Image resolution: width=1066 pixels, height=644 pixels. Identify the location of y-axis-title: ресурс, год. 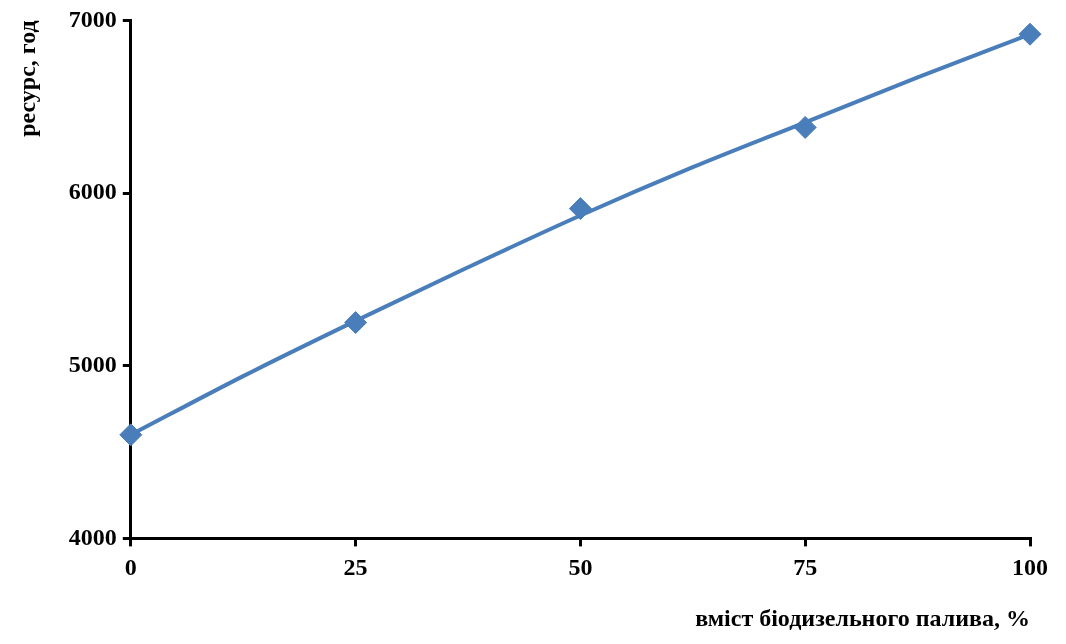
(26, 78).